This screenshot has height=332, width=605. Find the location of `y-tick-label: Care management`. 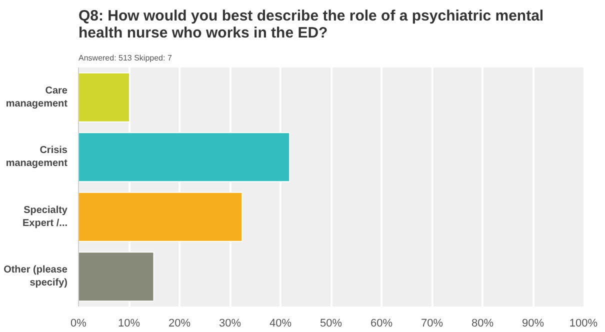

y-tick-label: Care management is located at coordinates (37, 97).